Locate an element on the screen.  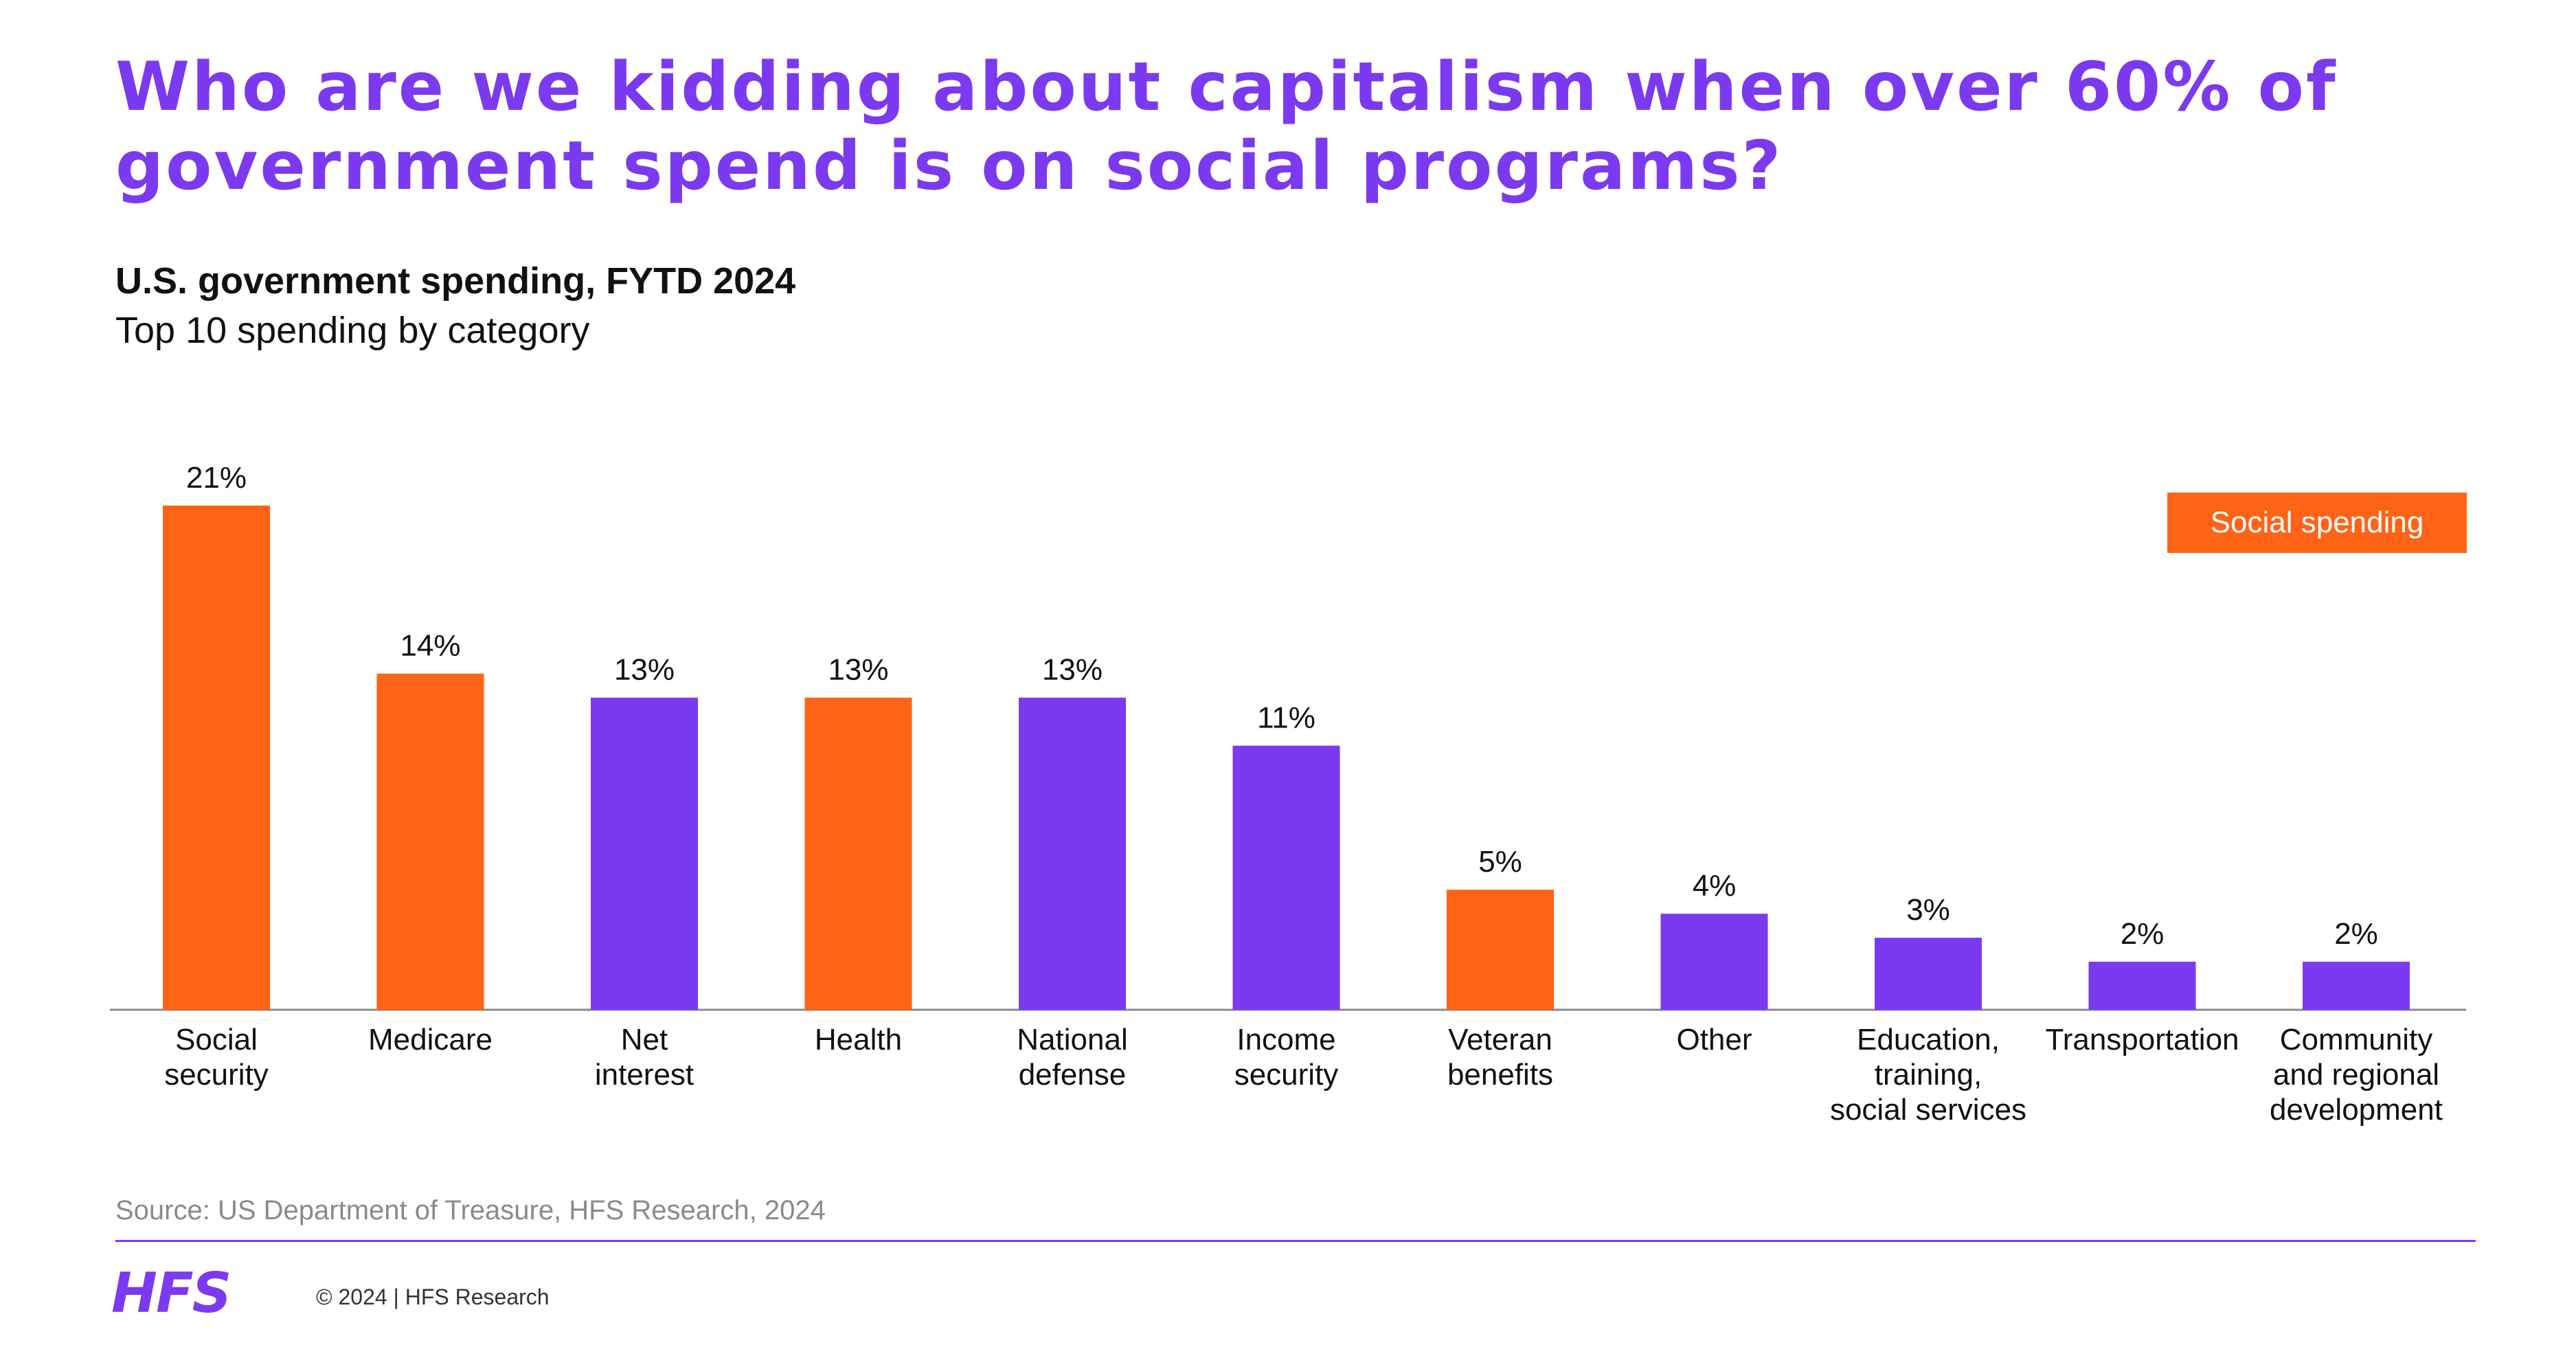
data-label-3: 13% is located at coordinates (858, 670).